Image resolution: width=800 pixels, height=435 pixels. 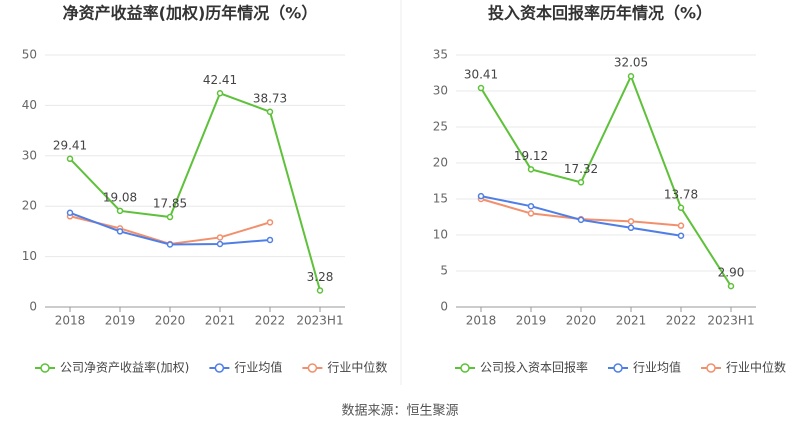 What do you see at coordinates (124, 367) in the screenshot?
I see `legend-label: 公司净资产收益率(加权)` at bounding box center [124, 367].